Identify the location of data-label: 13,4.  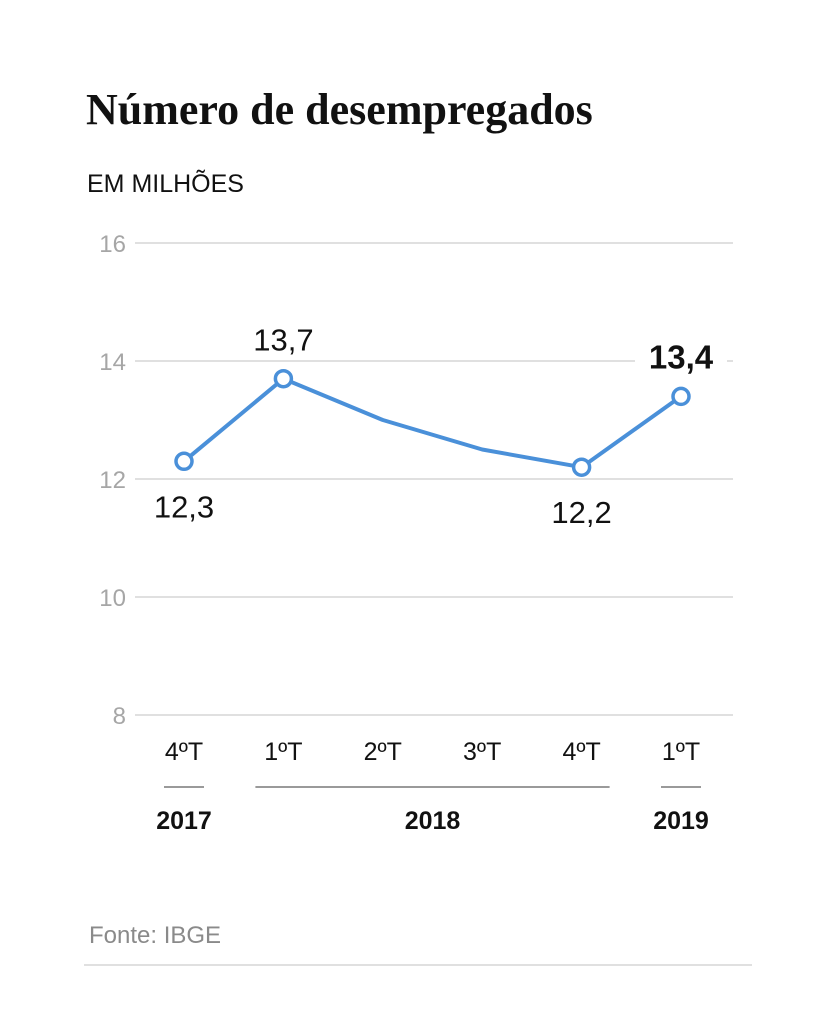
(681, 356).